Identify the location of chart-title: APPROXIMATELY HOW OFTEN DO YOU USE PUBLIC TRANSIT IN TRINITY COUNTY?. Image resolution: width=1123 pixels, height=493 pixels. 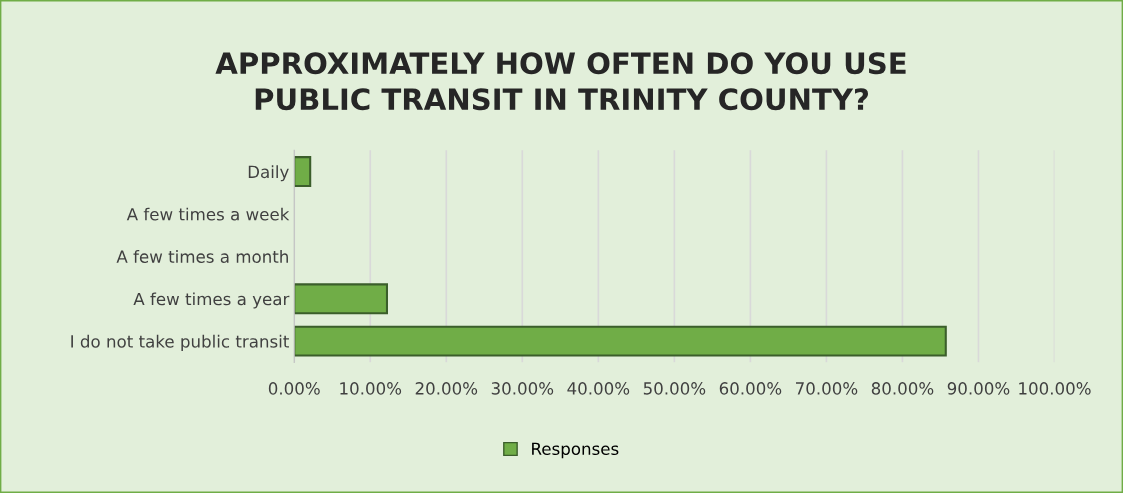
(560, 81).